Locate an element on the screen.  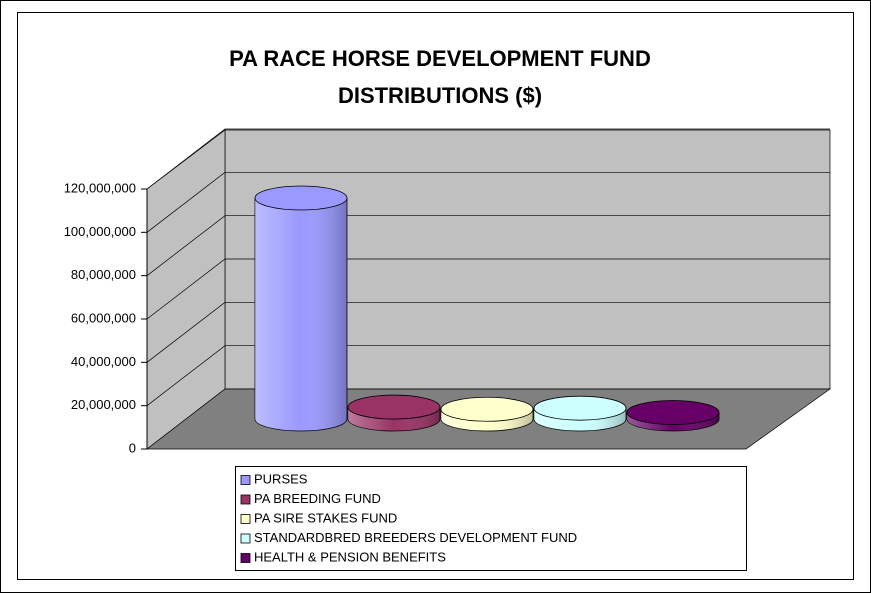
legend-label: PA SIRE STAKES FUND is located at coordinates (325, 517).